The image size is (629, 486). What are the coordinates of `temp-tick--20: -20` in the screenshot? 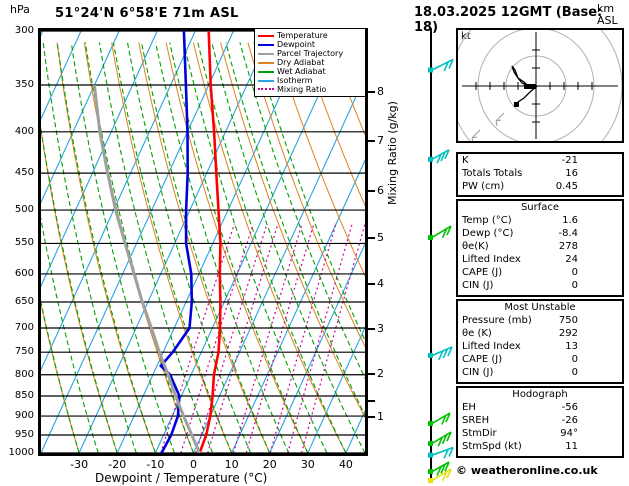 It's located at (117, 464).